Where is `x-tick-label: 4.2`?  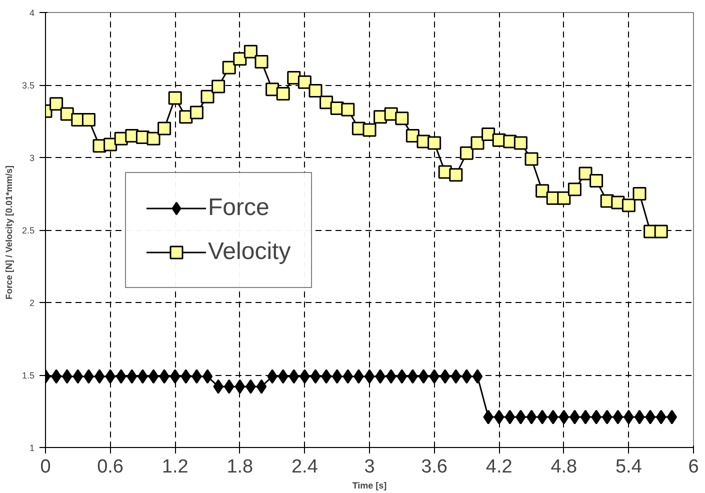 x-tick-label: 4.2 is located at coordinates (499, 467).